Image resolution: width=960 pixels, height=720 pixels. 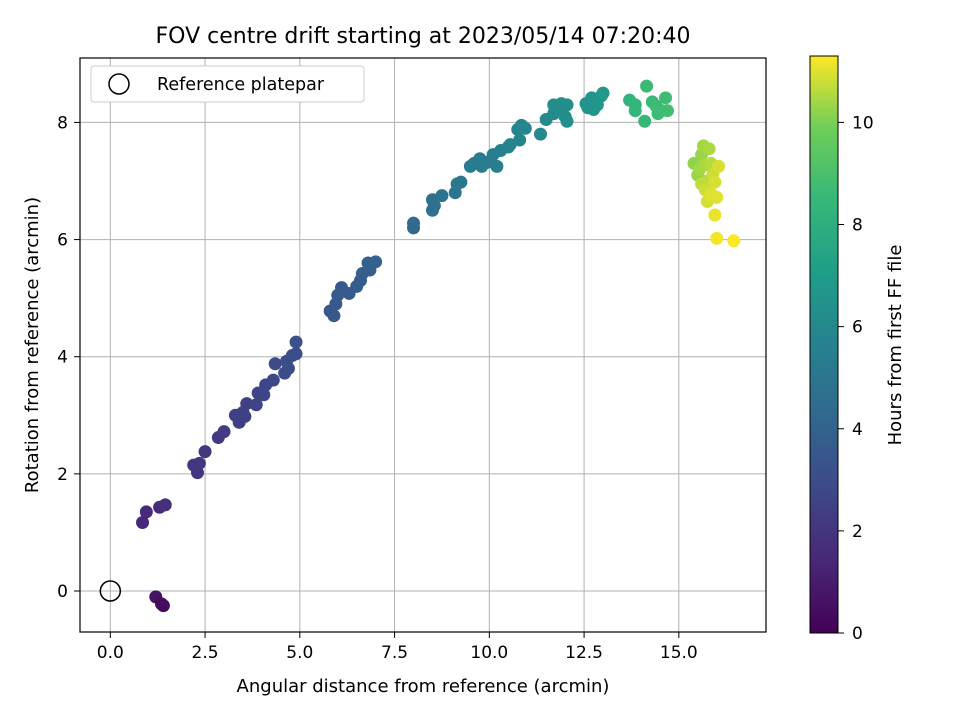 What do you see at coordinates (857, 328) in the screenshot?
I see `colorbar-tick-label: 6` at bounding box center [857, 328].